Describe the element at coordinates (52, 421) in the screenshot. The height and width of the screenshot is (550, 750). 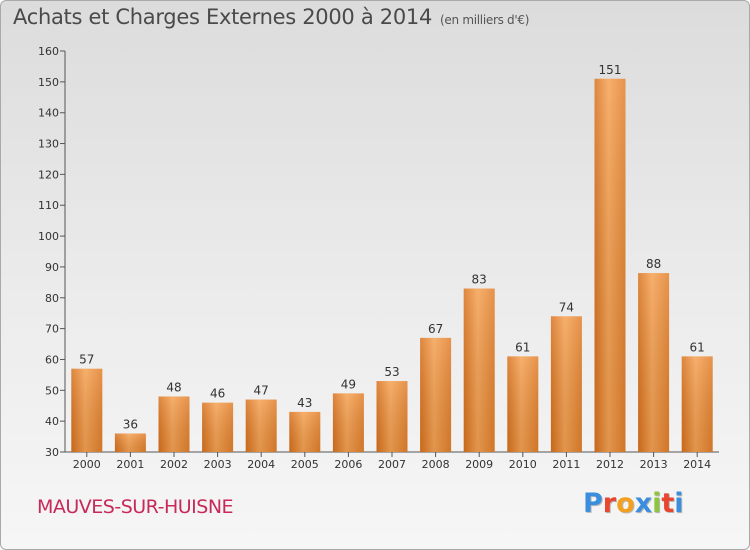
I see `y-tick-label: 40` at that location.